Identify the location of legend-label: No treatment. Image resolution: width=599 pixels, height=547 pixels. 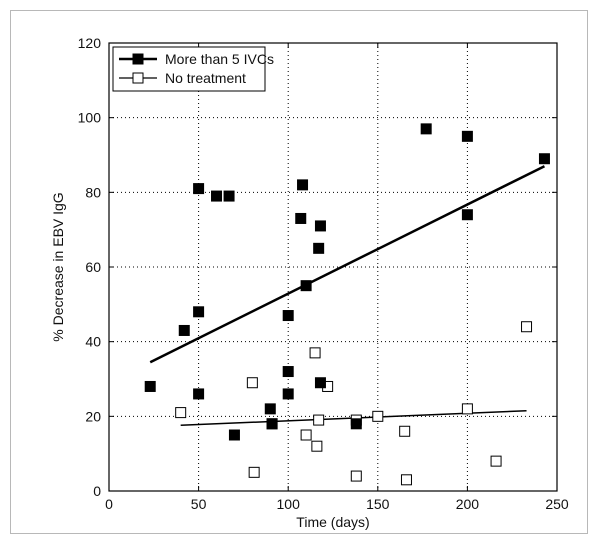
(205, 78).